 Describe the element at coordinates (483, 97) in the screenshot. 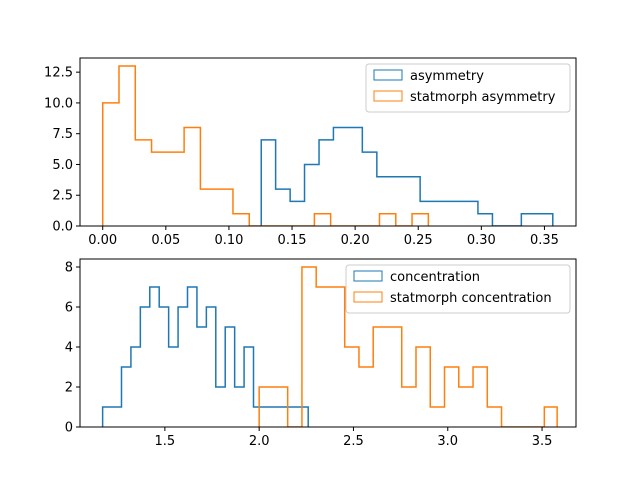

I see `legend-label-statmorph-asymmetry: statmorph asymmetry` at that location.